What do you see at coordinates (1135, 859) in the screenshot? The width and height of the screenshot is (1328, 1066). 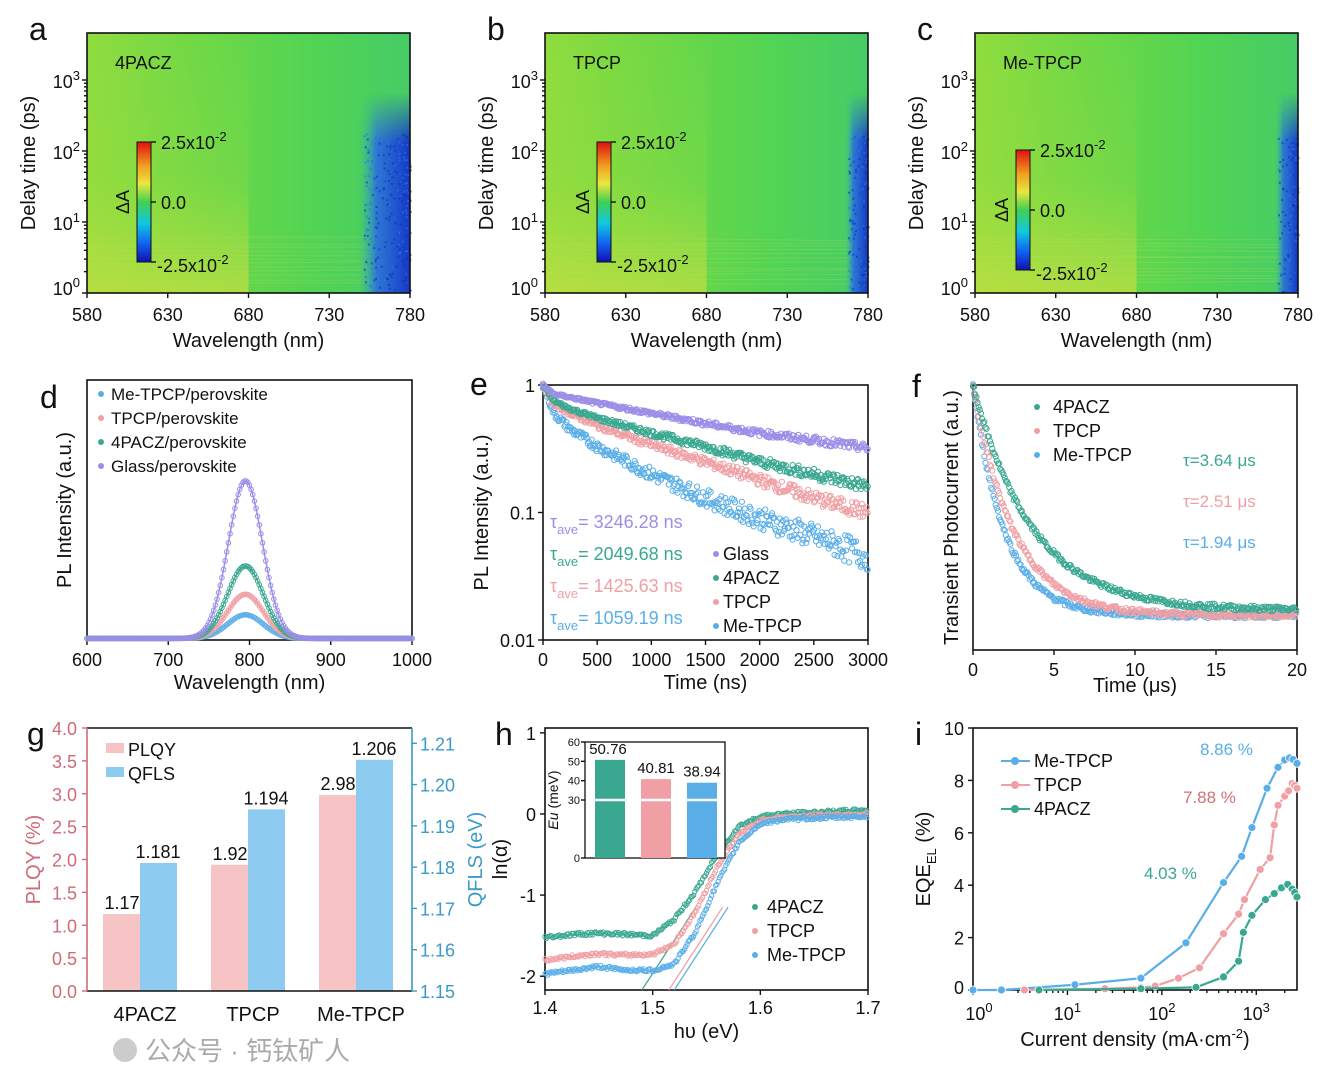 I see `plot-frame` at bounding box center [1135, 859].